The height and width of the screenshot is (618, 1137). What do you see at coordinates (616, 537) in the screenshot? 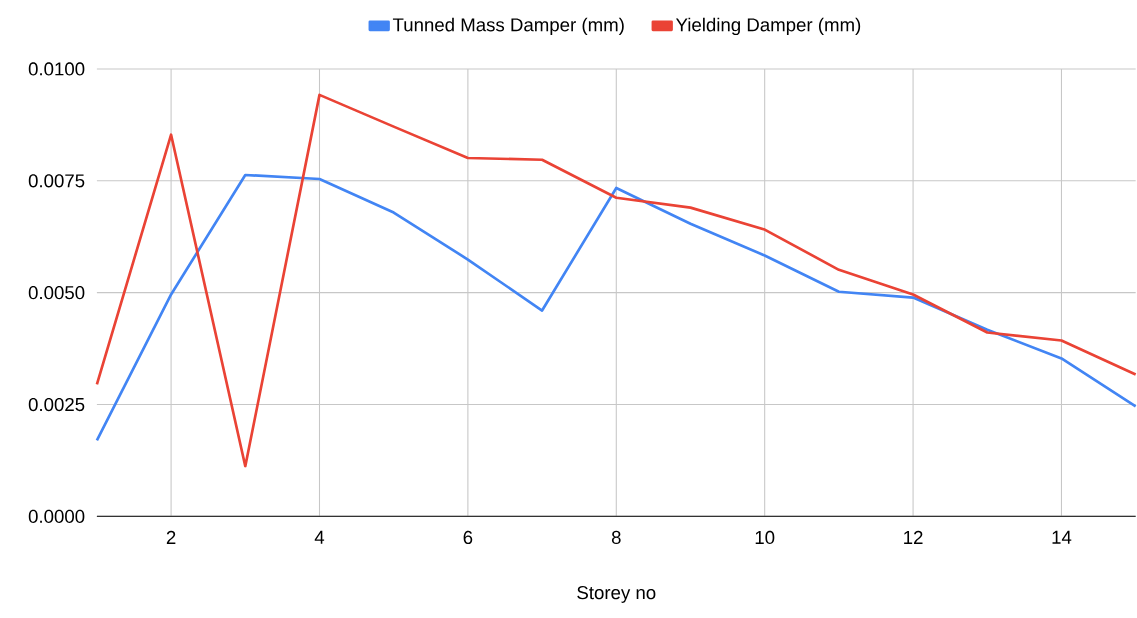
I see `x-tick-label: 8` at bounding box center [616, 537].